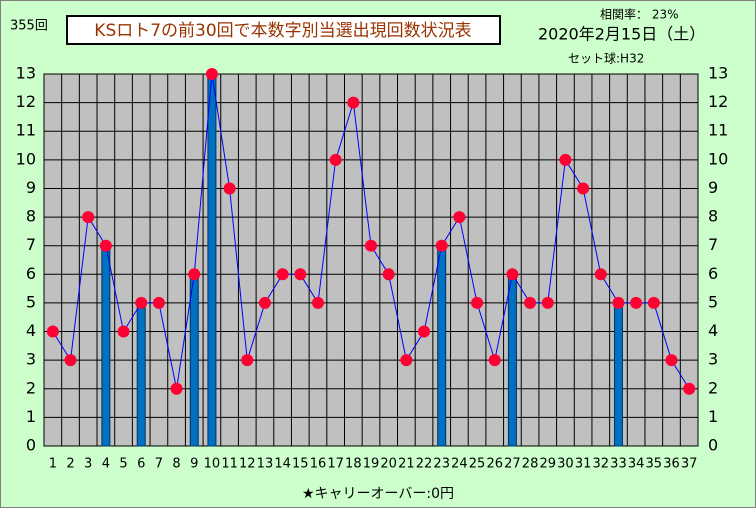  What do you see at coordinates (88, 464) in the screenshot?
I see `x-tick-label: 3` at bounding box center [88, 464].